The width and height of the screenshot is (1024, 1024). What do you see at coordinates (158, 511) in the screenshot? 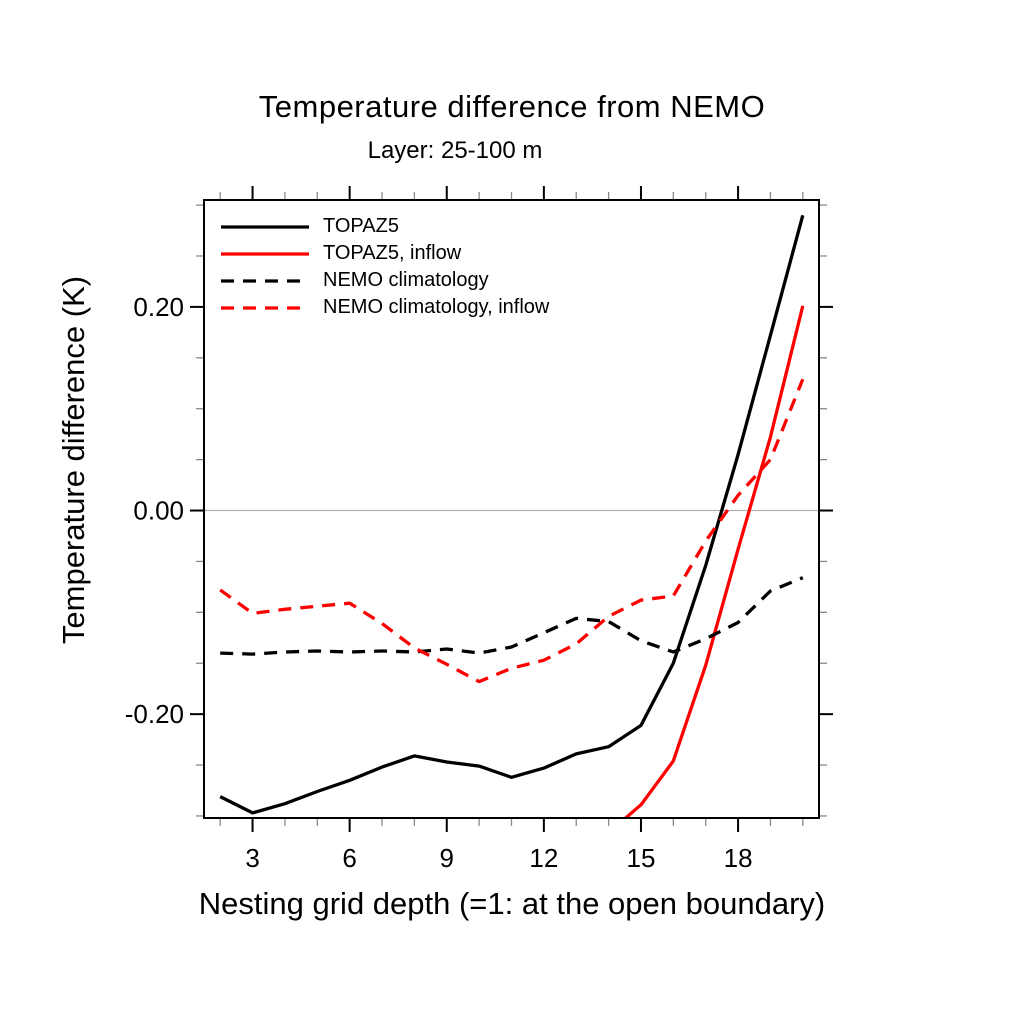
I see `y-tick-label: 0.00` at bounding box center [158, 511].